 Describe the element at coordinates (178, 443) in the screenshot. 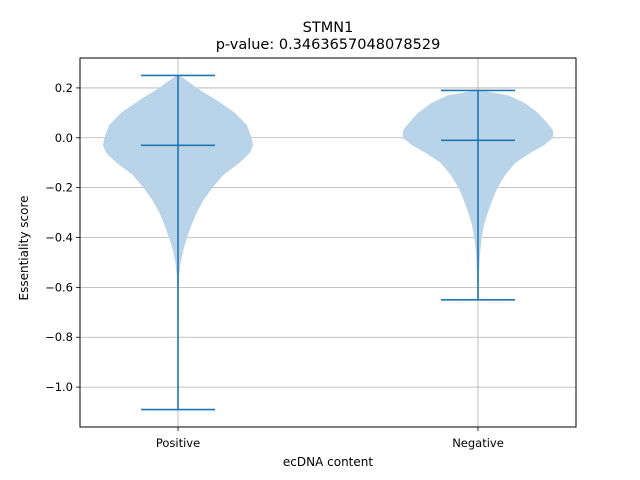

I see `x-tick-label: Positive` at that location.